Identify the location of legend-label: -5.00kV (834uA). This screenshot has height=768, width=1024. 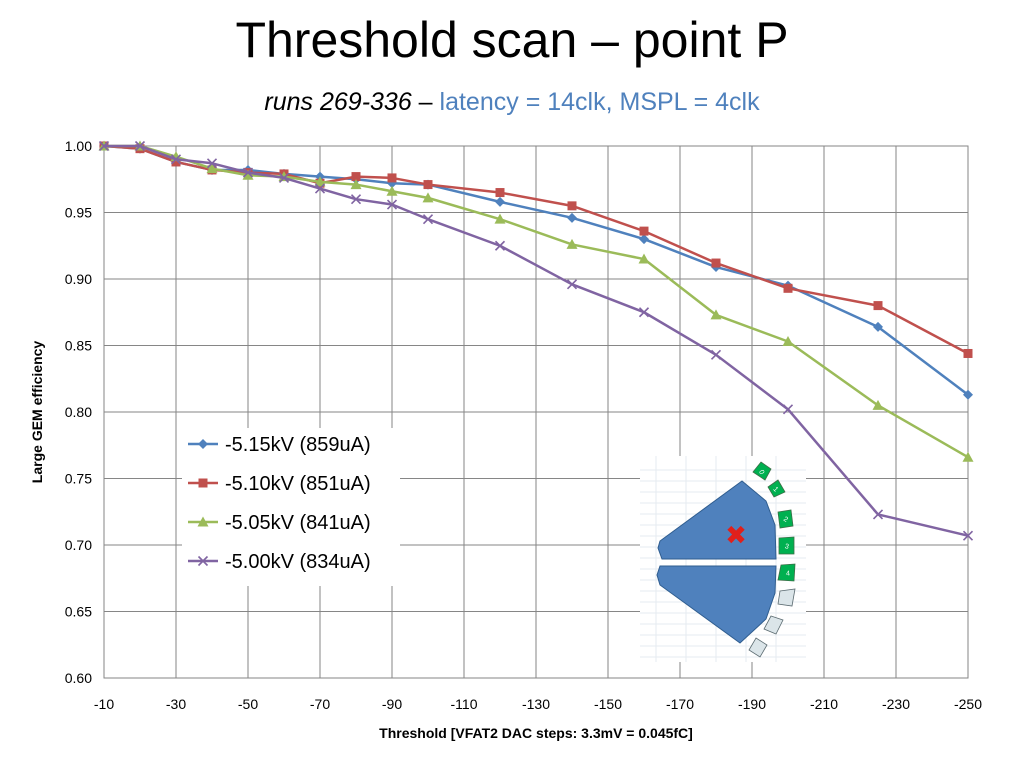
(298, 562).